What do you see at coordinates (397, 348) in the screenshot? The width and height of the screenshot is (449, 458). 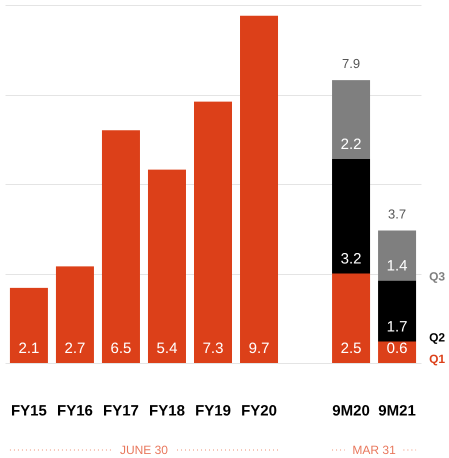 I see `data-label: 0.6` at bounding box center [397, 348].